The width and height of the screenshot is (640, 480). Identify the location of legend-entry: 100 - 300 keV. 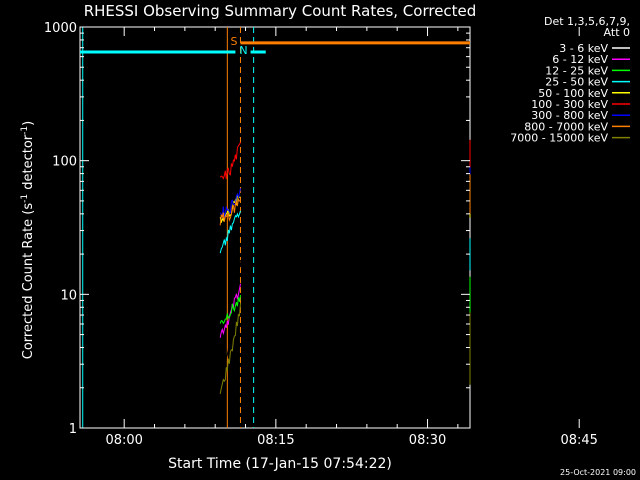
(569, 104).